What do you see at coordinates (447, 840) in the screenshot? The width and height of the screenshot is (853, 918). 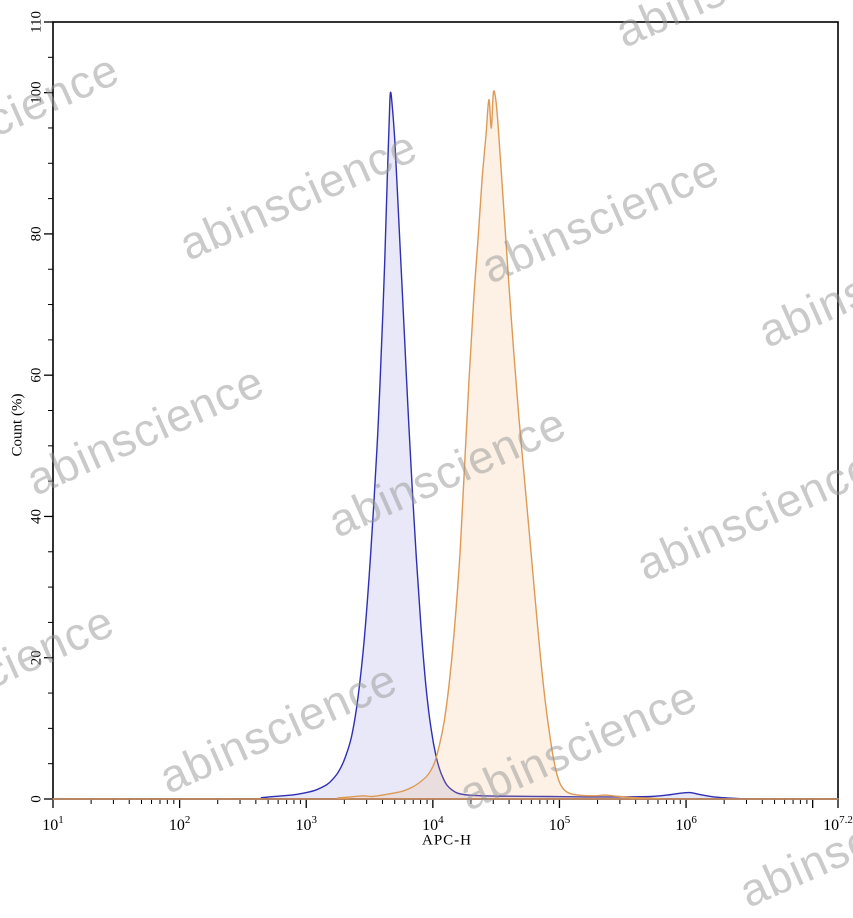 I see `x-axis-title: APC-H` at bounding box center [447, 840].